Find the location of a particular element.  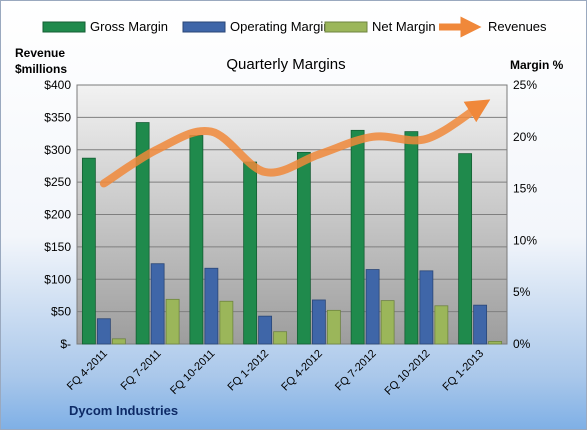

left-tick-label: $250 is located at coordinates (57, 182).